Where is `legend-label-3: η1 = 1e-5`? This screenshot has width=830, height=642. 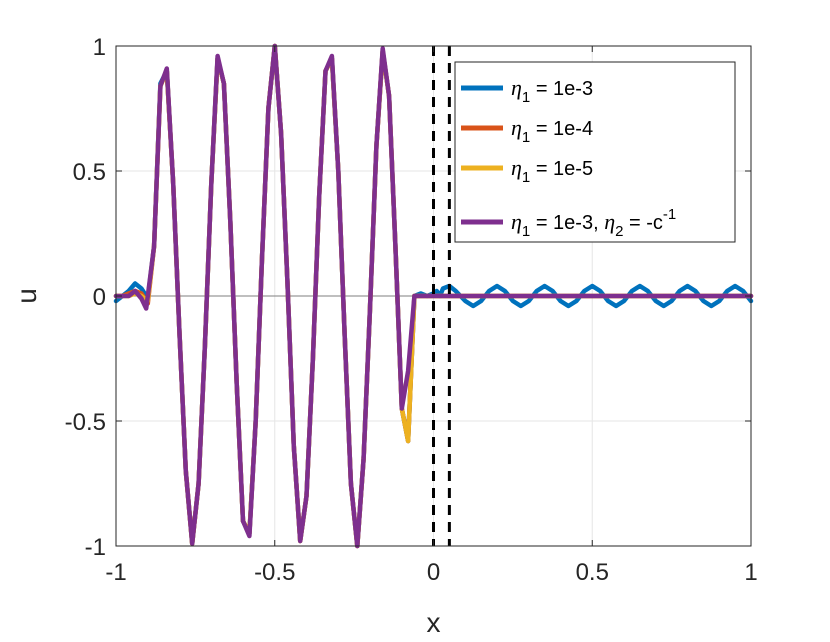
legend-label-3: η1 = 1e-5 is located at coordinates (552, 170).